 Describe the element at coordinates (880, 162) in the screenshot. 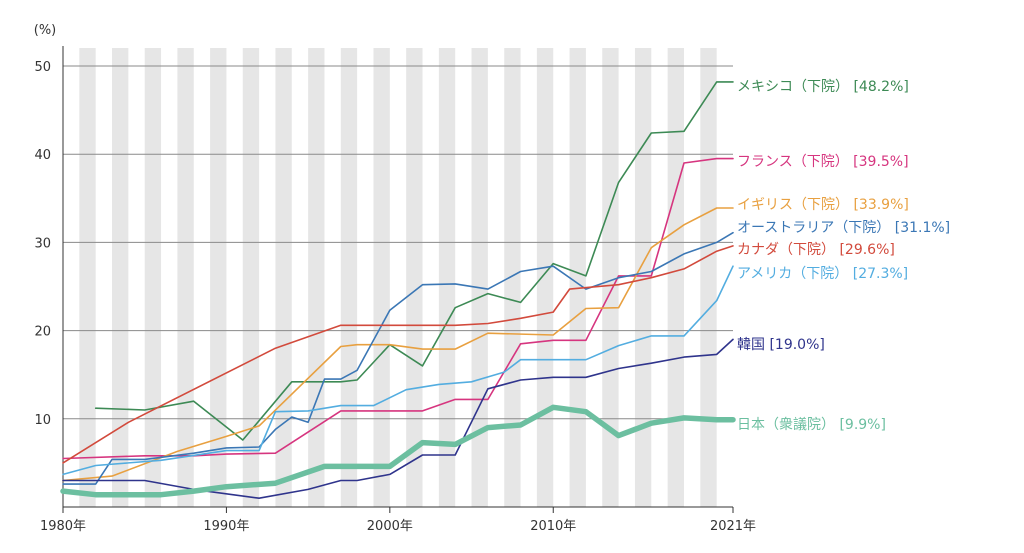

I see `series-end-value: [39.5%]` at that location.